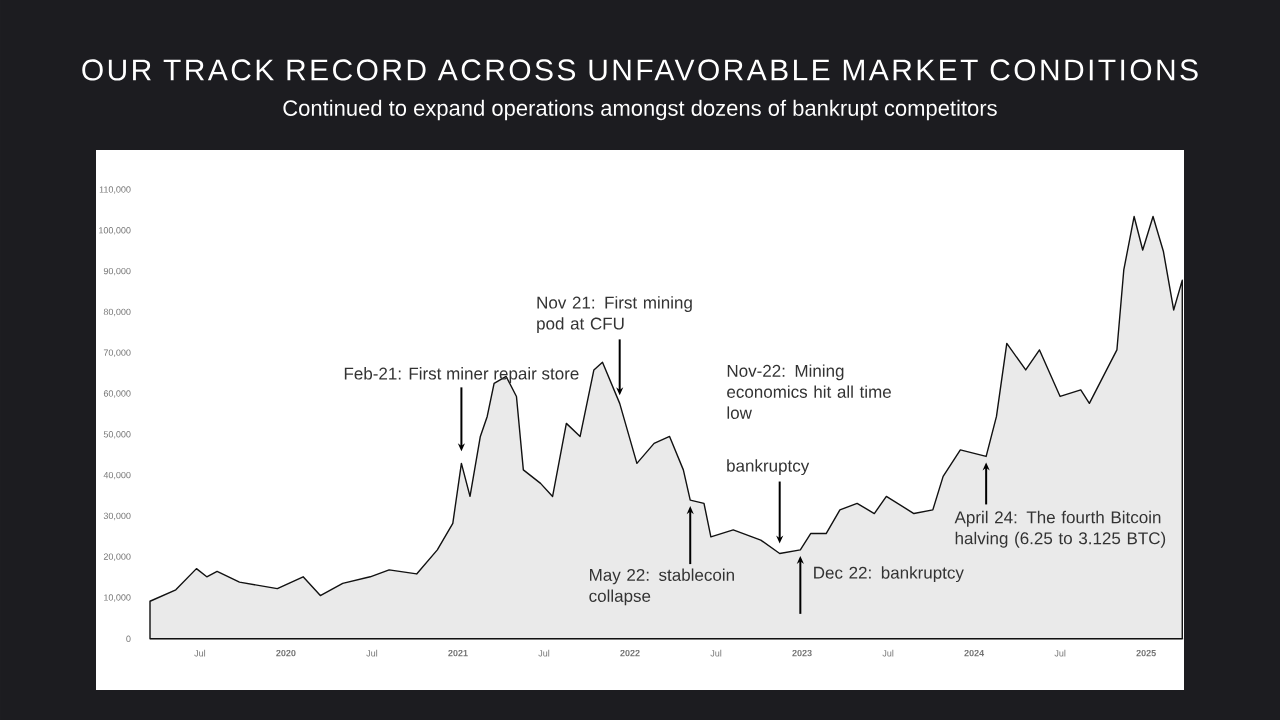 The width and height of the screenshot is (1280, 720). Describe the element at coordinates (768, 467) in the screenshot. I see `annotation: bankruptcy` at that location.